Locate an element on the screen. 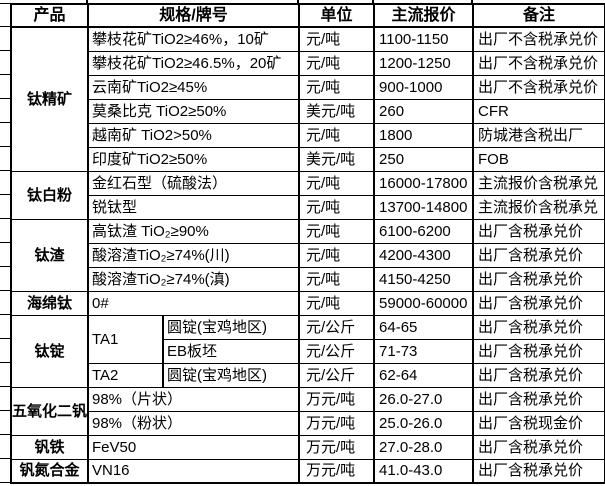 The image size is (605, 486). price-cell: 13700-14800 is located at coordinates (424, 207).